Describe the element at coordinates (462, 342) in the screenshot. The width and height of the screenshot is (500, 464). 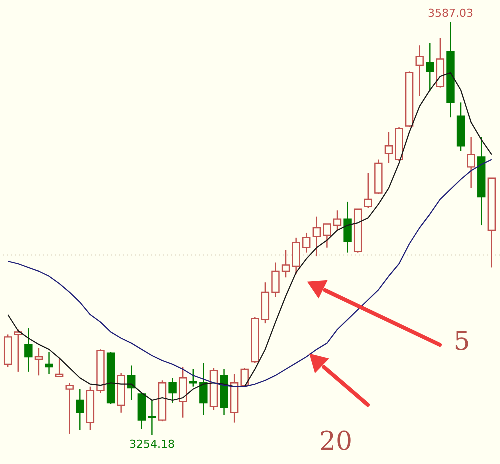
I see `annotation: 5` at that location.